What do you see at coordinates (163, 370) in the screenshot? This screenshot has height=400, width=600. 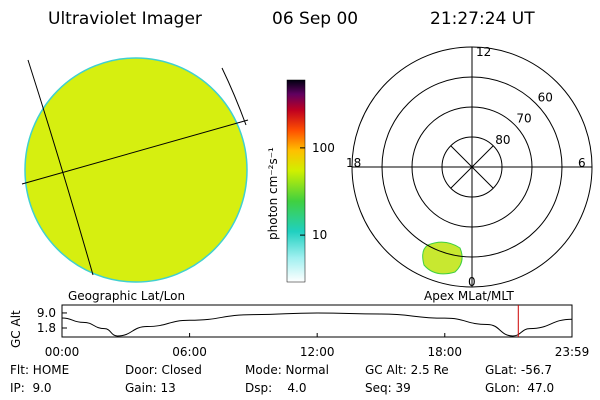 I see `status-field: Door: Closed` at bounding box center [163, 370].